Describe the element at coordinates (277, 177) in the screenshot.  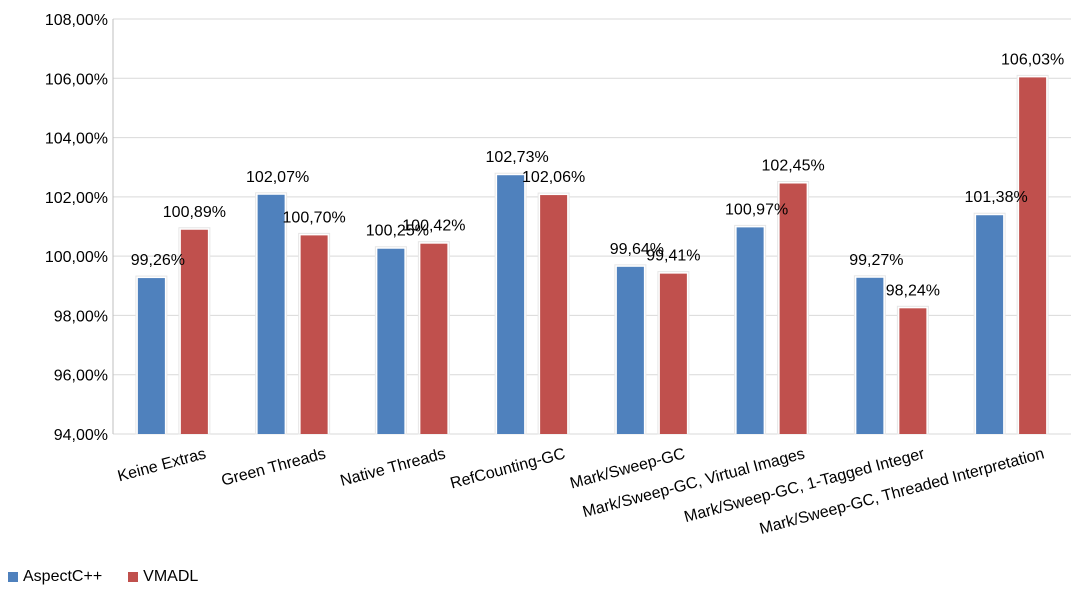
I see `data-label: 102,07%` at that location.